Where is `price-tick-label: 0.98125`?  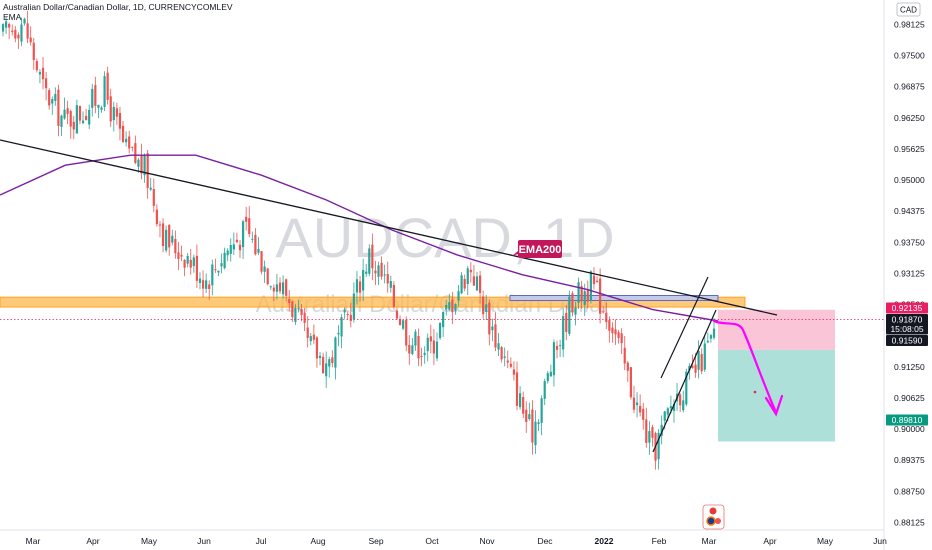
price-tick-label: 0.98125 is located at coordinates (909, 25).